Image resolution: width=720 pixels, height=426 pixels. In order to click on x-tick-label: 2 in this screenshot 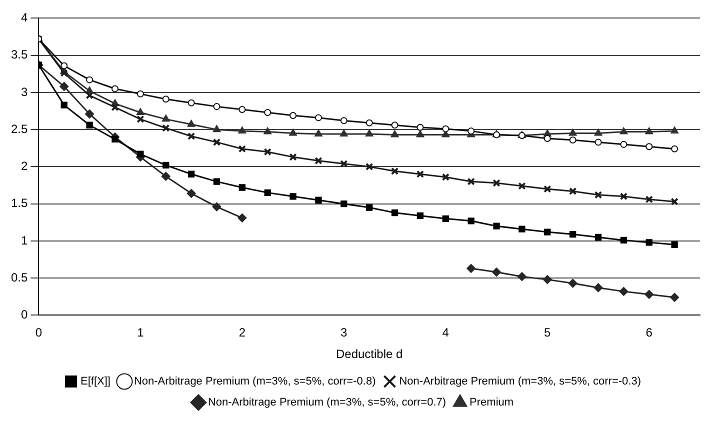, I will do `click(242, 333)`.